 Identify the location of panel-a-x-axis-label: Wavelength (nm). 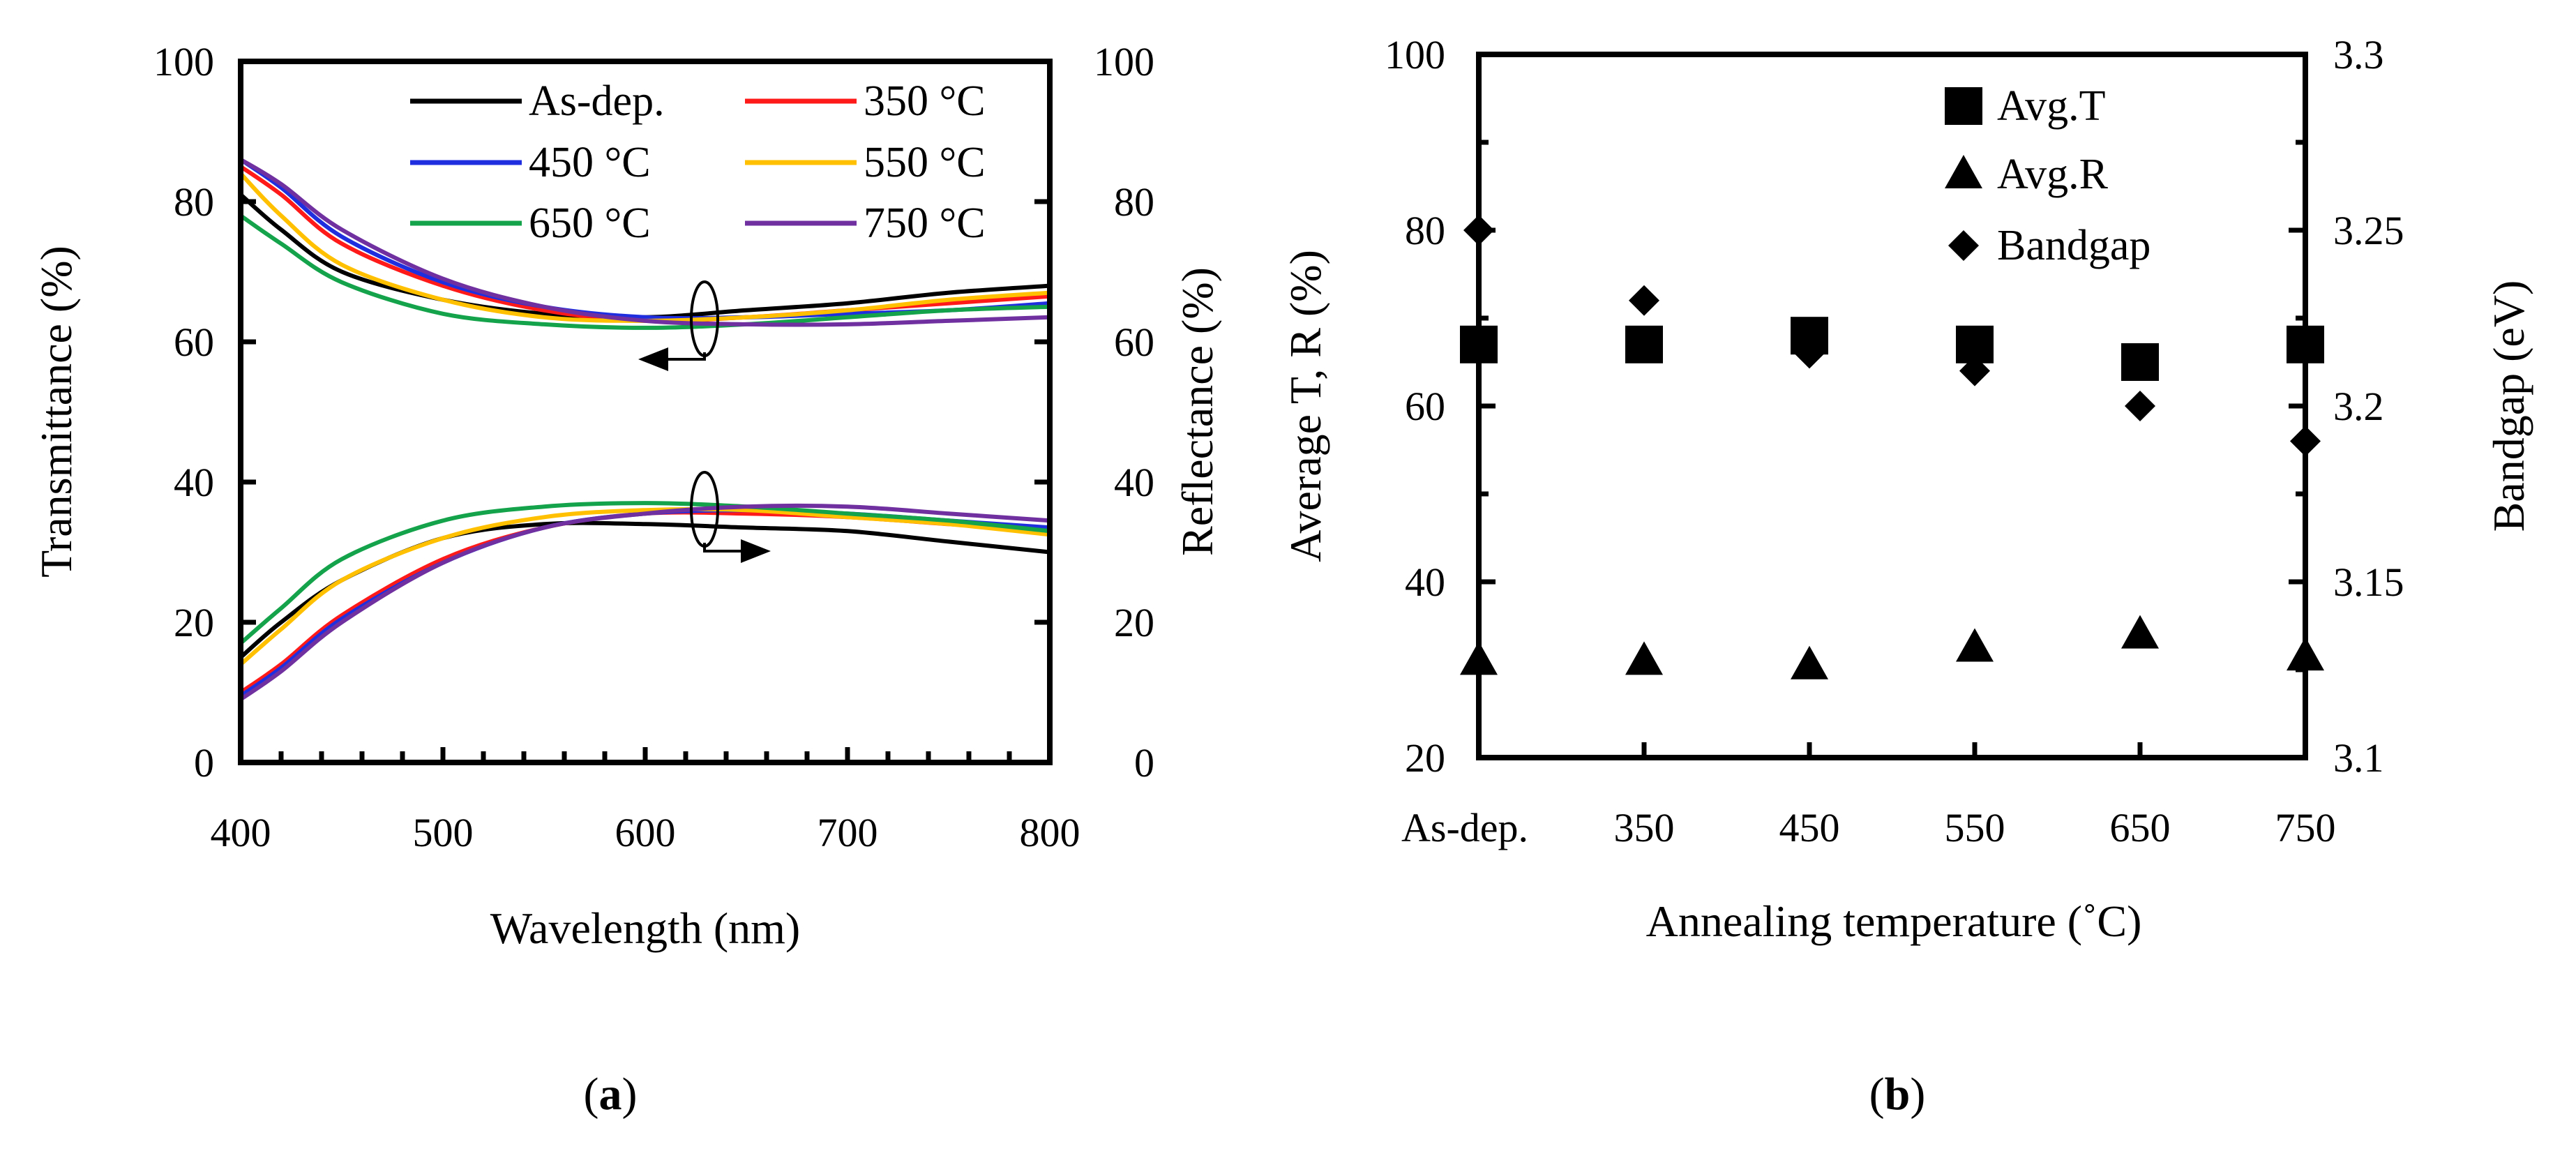
(645, 928).